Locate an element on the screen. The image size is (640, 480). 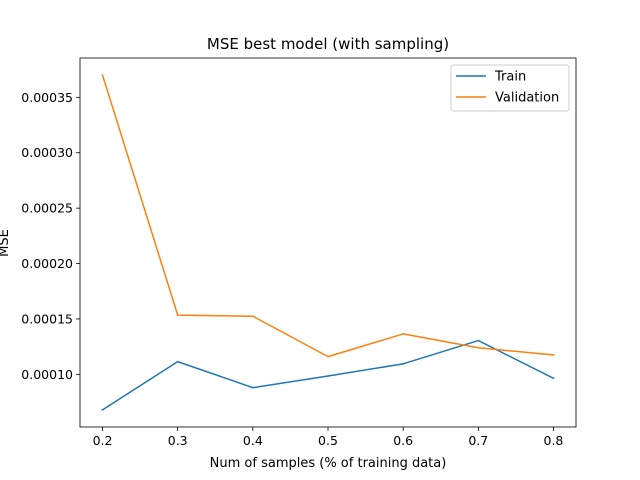
y-tick-label: 0.00025 is located at coordinates (47, 208).